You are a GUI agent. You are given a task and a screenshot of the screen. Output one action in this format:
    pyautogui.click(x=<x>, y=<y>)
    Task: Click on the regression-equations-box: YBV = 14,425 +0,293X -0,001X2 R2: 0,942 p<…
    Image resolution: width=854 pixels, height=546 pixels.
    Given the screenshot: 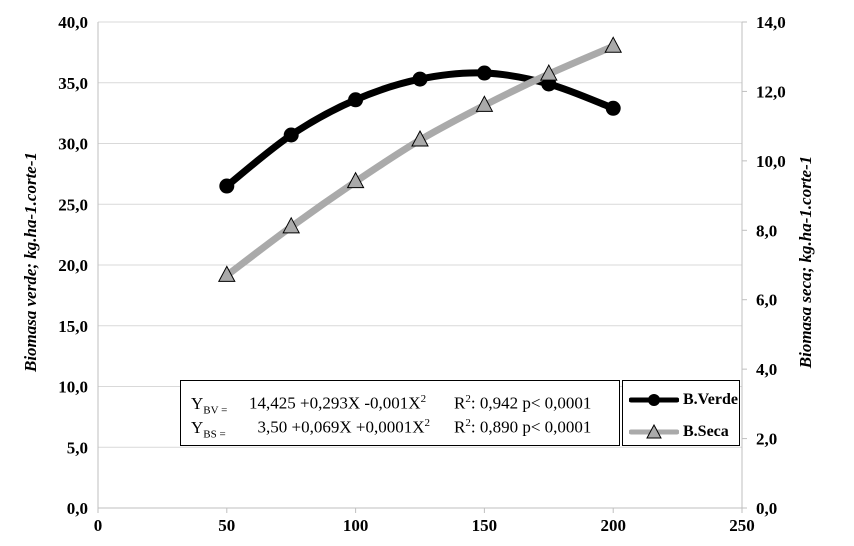 What is the action you would take?
    pyautogui.click(x=400, y=413)
    